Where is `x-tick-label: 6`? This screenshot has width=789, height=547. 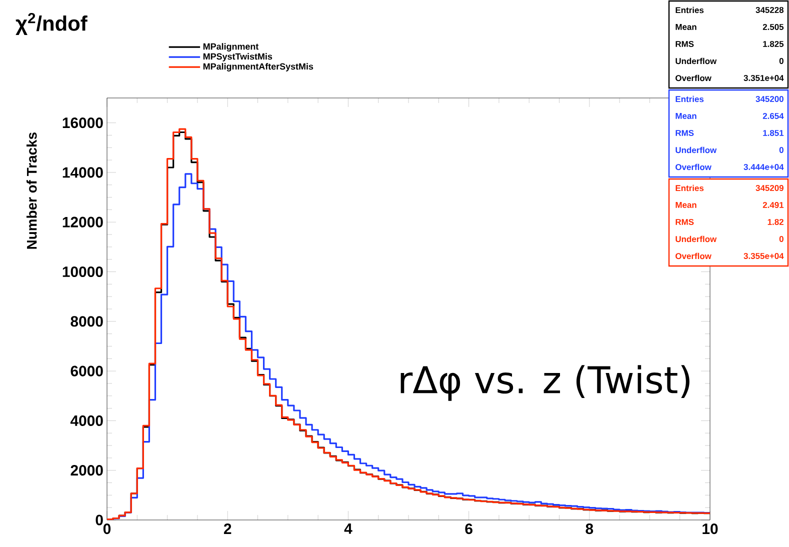 x-tick-label: 6 is located at coordinates (468, 529).